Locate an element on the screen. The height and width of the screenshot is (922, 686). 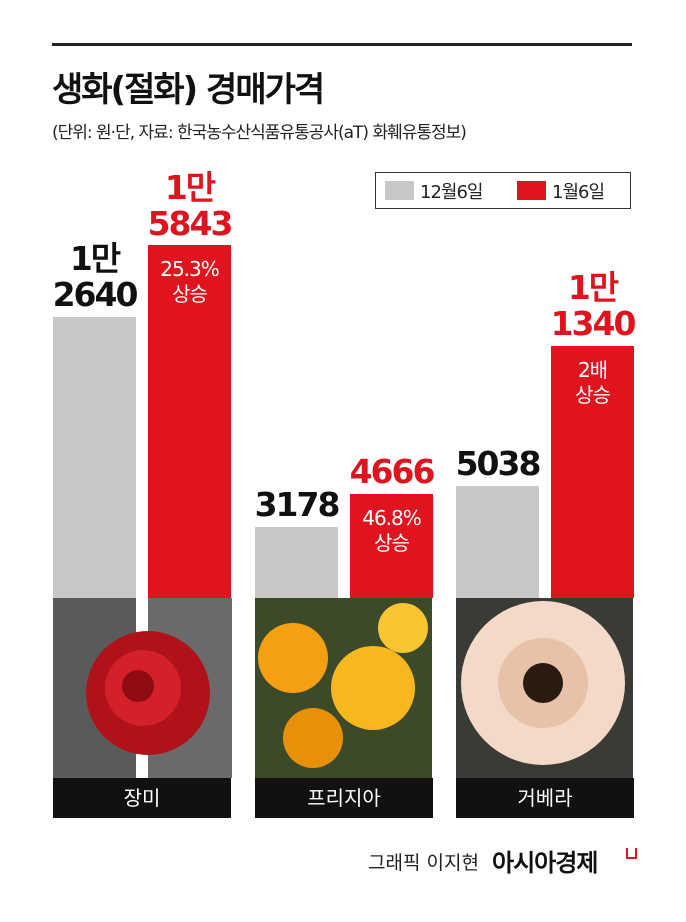
category-label: 프리지아 is located at coordinates (344, 798).